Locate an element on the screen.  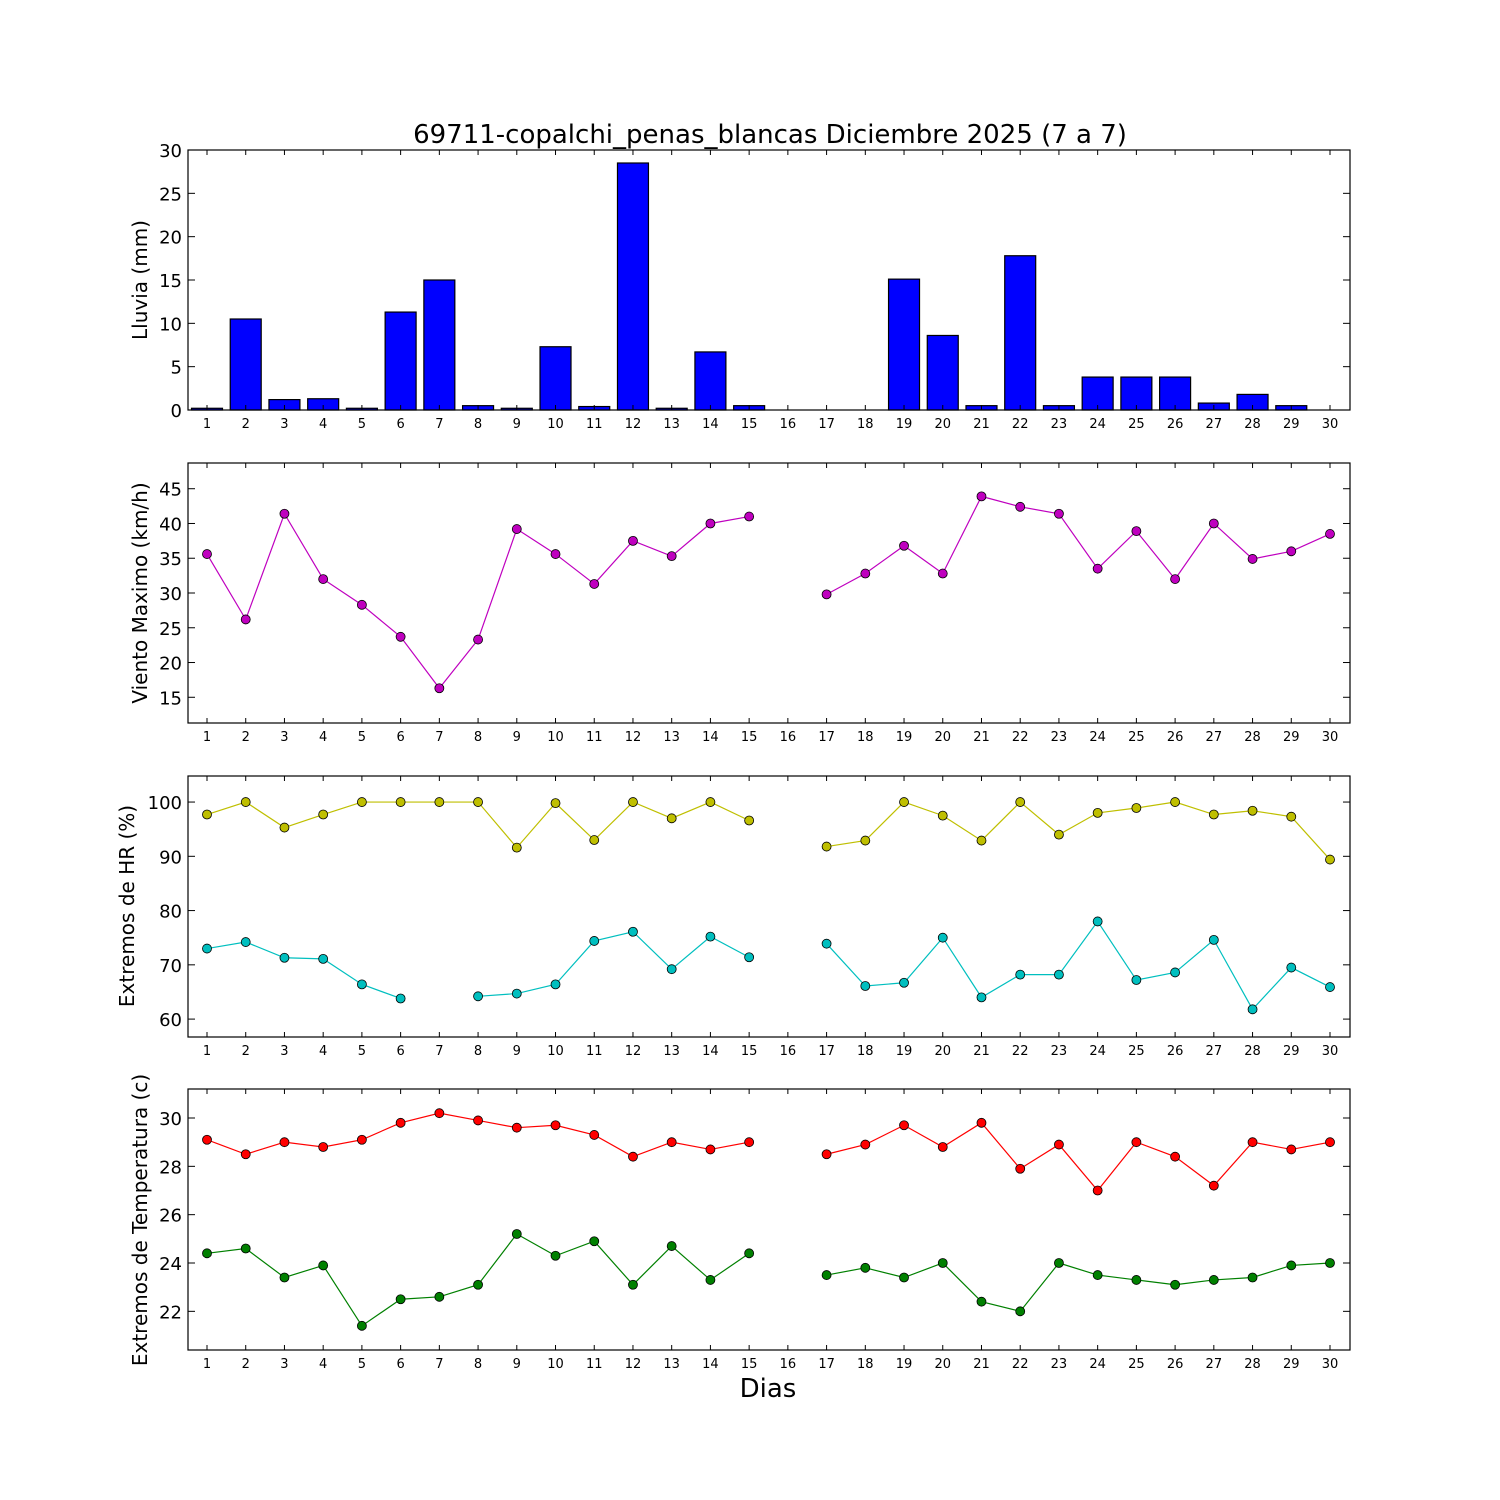
y-label-lluvia: Lluvia (mm) is located at coordinates (140, 280).